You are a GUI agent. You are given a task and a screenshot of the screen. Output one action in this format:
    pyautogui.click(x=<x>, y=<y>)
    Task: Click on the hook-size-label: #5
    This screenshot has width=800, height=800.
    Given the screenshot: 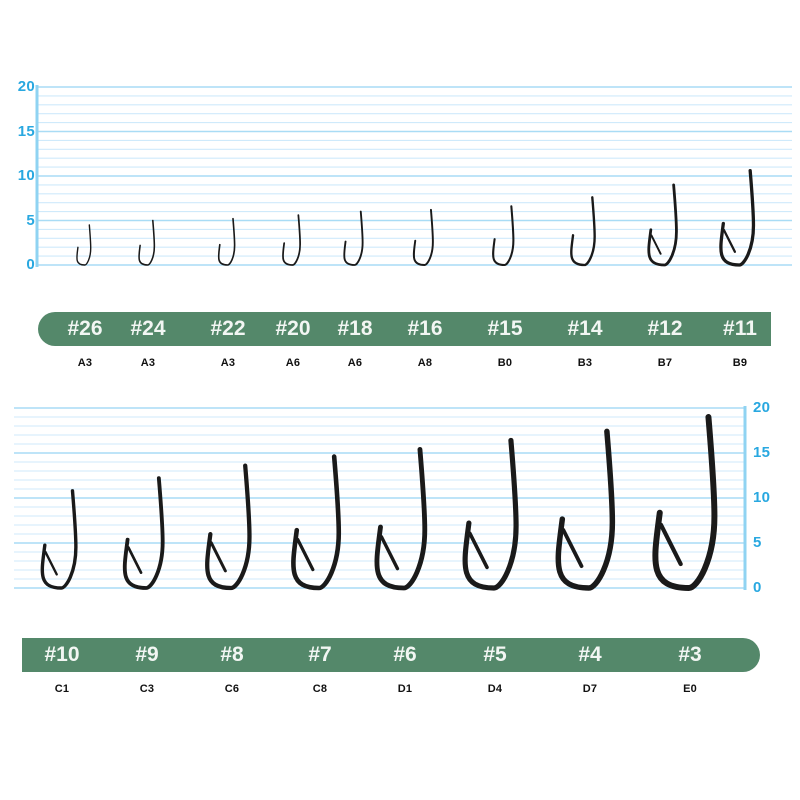 What is the action you would take?
    pyautogui.click(x=495, y=654)
    